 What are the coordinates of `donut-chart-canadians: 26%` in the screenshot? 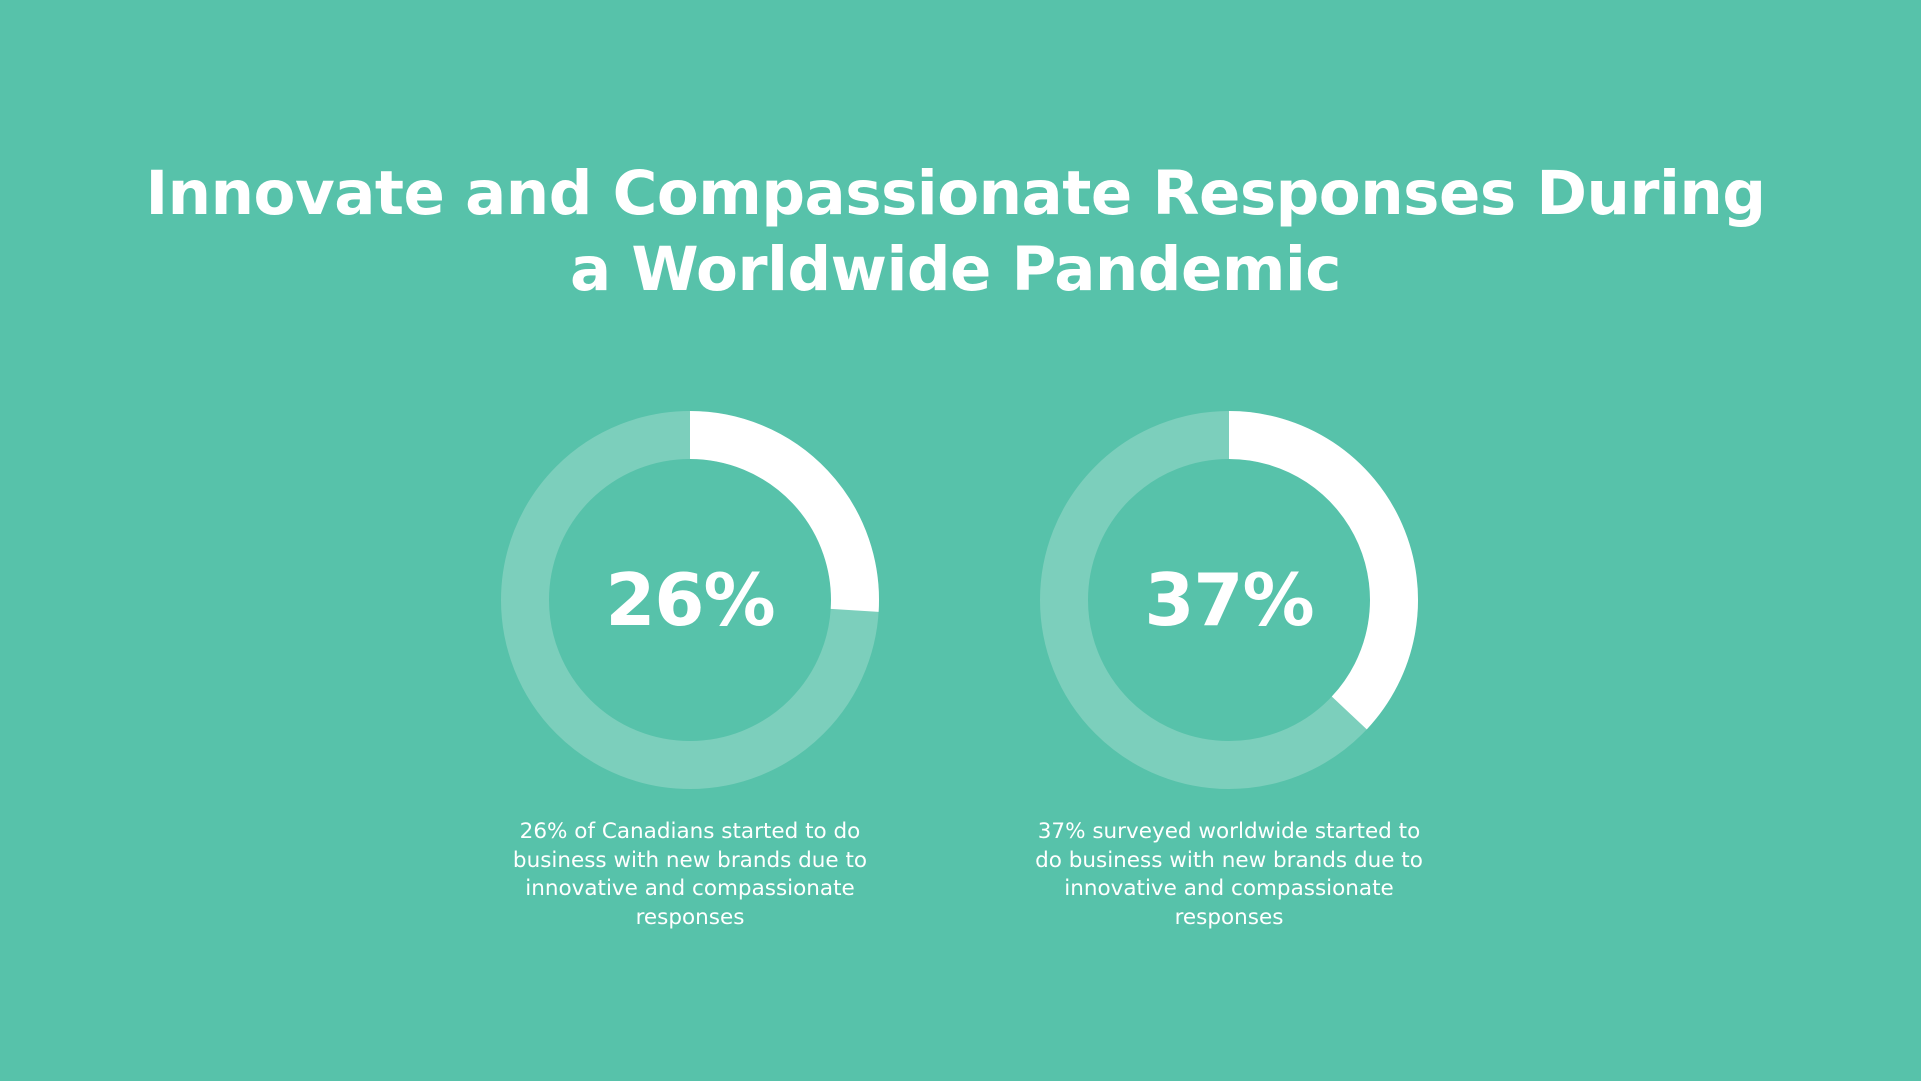 It's located at (690, 600).